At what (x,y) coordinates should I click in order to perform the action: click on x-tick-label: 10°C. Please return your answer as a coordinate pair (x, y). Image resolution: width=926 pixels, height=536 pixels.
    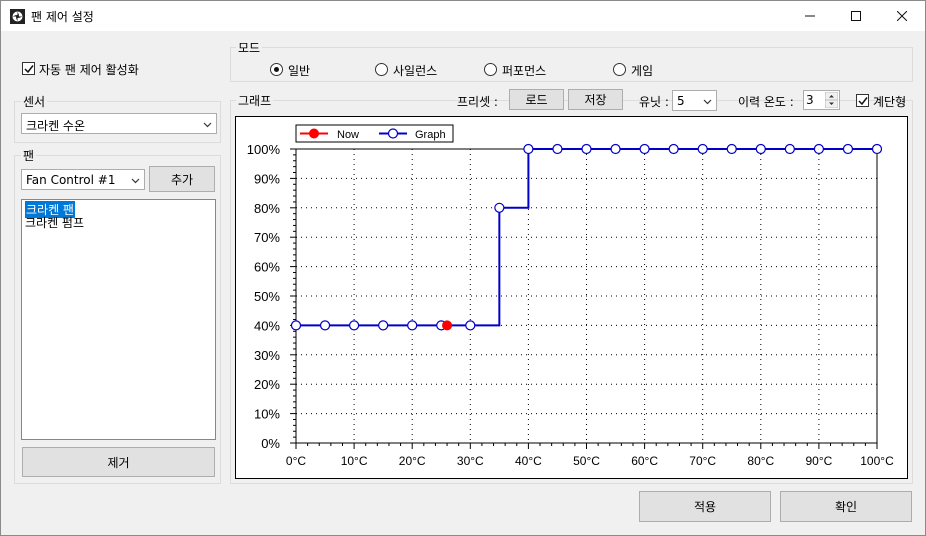
    Looking at the image, I should click on (354, 461).